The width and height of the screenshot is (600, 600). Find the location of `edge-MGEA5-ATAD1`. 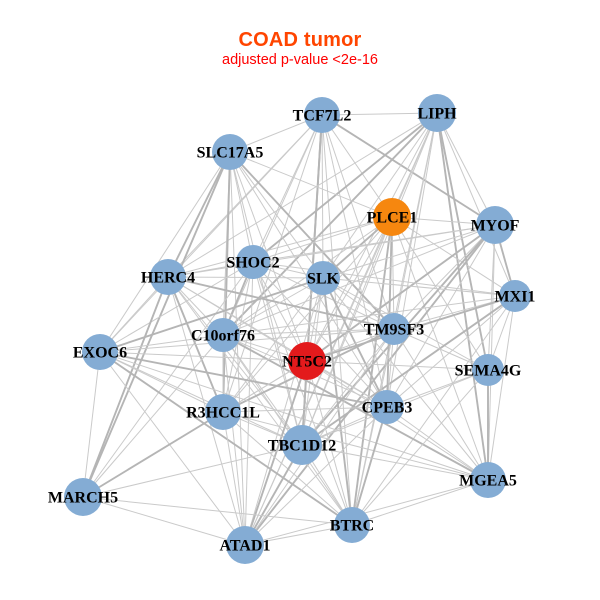

edge-MGEA5-ATAD1 is located at coordinates (366, 512).